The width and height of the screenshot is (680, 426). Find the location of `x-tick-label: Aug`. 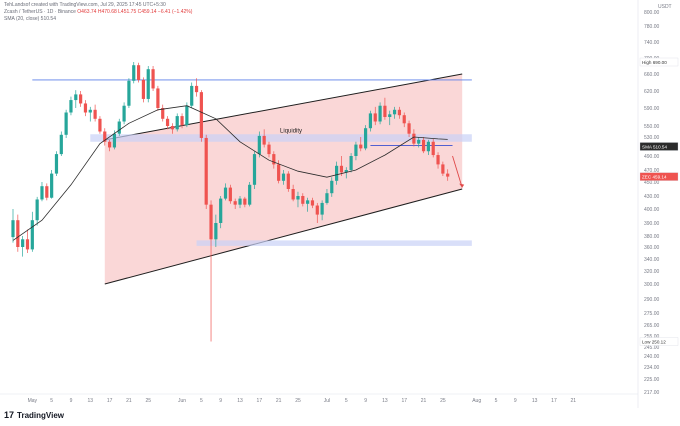

x-tick-label: Aug is located at coordinates (476, 401).